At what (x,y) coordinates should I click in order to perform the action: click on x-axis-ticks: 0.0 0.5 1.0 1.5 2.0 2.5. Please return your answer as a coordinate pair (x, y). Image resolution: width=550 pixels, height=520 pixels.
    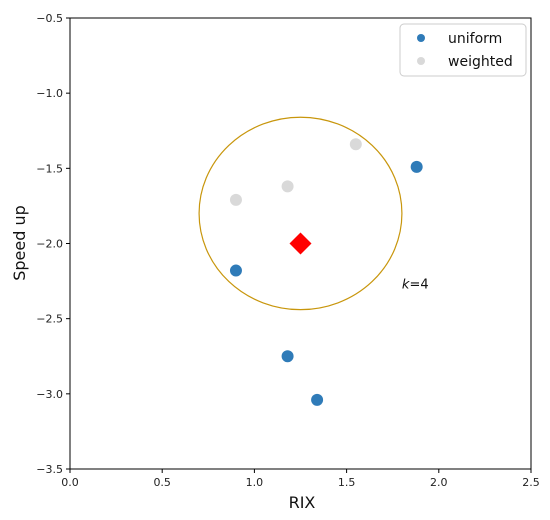
    Looking at the image, I should click on (300, 479).